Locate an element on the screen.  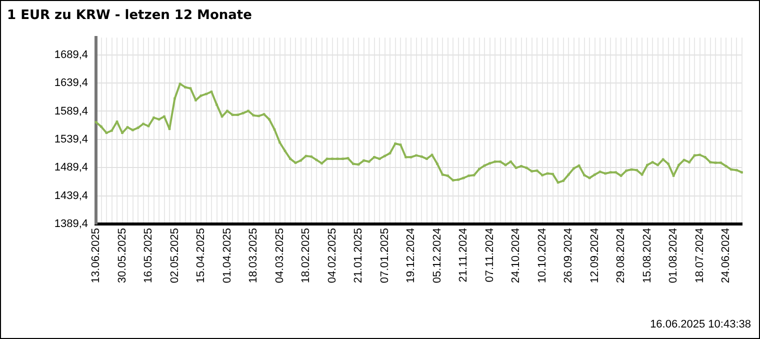
x-tick-label: 01.08.2024 is located at coordinates (674, 256).